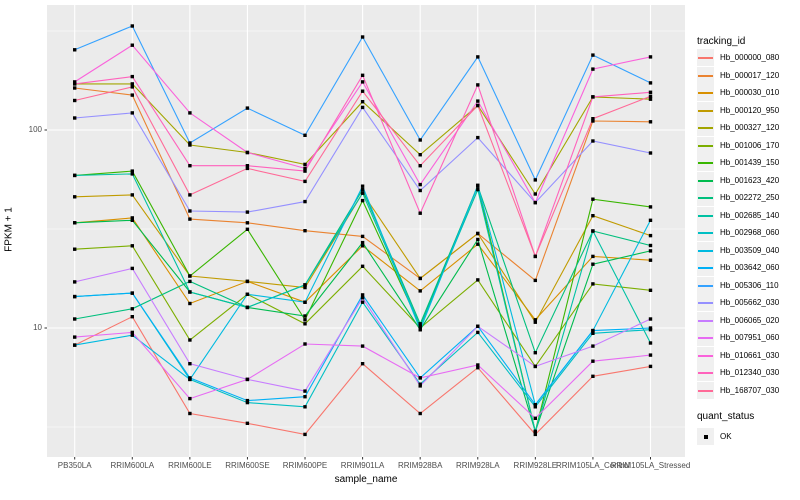  Describe the element at coordinates (132, 465) in the screenshot. I see `x-tick-label-RRIM600LA: RRIM600LA` at that location.